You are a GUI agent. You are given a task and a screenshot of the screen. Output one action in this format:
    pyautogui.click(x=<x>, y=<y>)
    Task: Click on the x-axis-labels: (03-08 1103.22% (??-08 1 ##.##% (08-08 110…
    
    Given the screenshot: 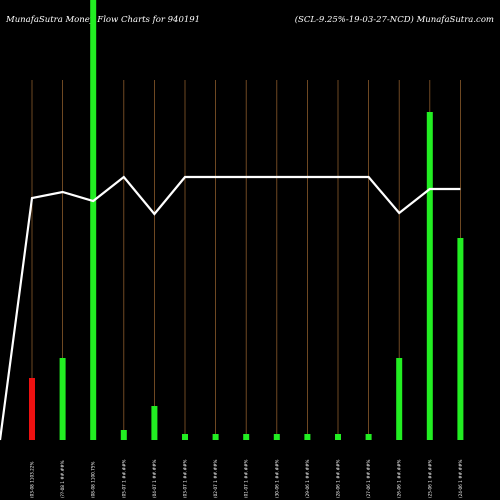 What is the action you would take?
    pyautogui.click(x=246, y=479)
    